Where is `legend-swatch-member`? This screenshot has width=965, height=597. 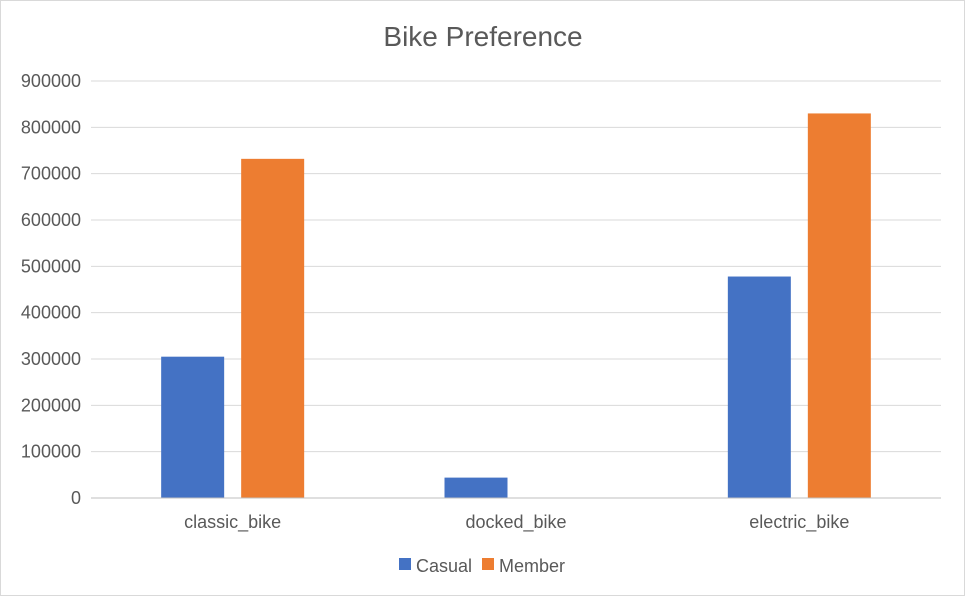 legend-swatch-member is located at coordinates (488, 564).